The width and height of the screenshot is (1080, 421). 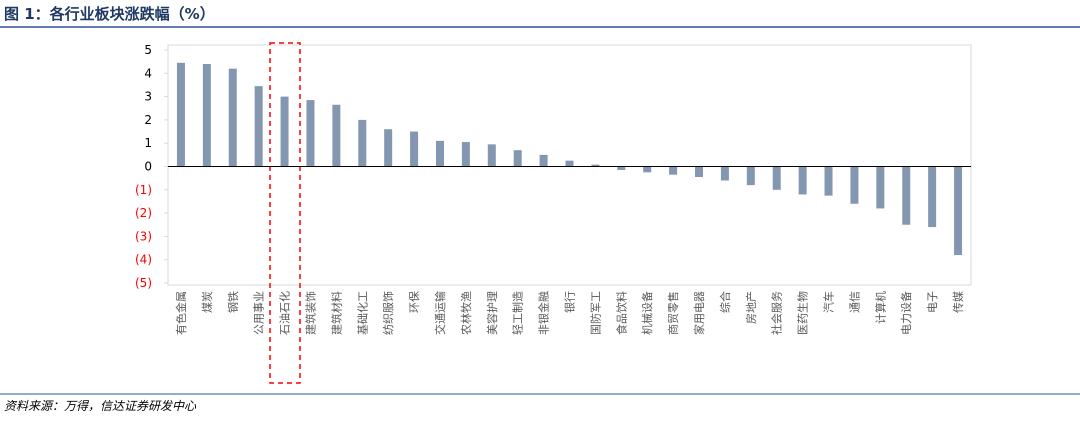 I want to click on x-tick-label: 食品饮料, so click(x=621, y=313).